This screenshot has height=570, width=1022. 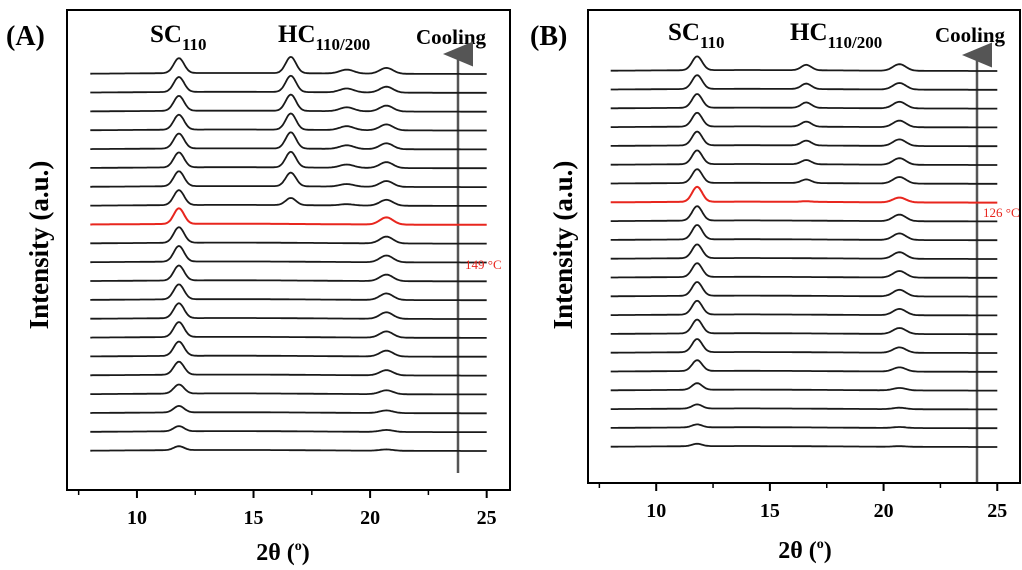 What do you see at coordinates (178, 37) in the screenshot?
I see `panel-a-sc-label: SC110` at bounding box center [178, 37].